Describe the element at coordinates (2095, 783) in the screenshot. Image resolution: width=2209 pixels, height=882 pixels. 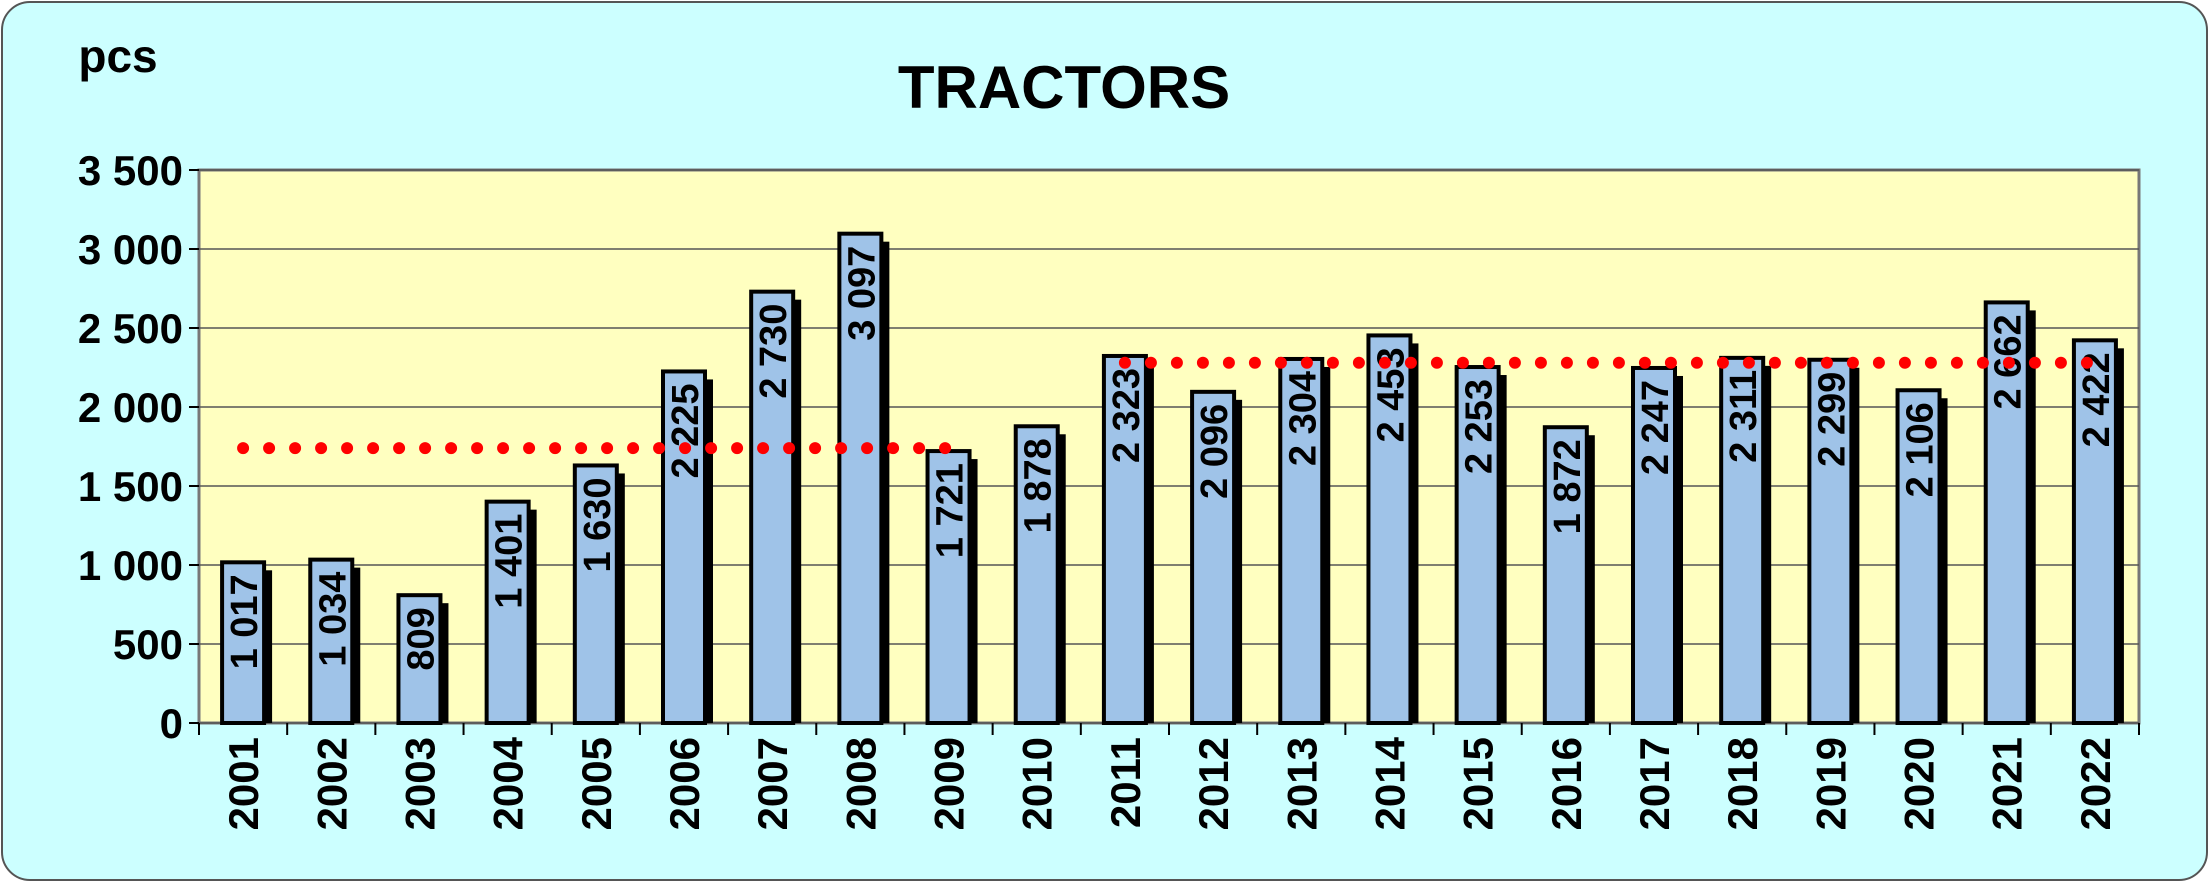
I see `x-tick-label: 2022` at that location.